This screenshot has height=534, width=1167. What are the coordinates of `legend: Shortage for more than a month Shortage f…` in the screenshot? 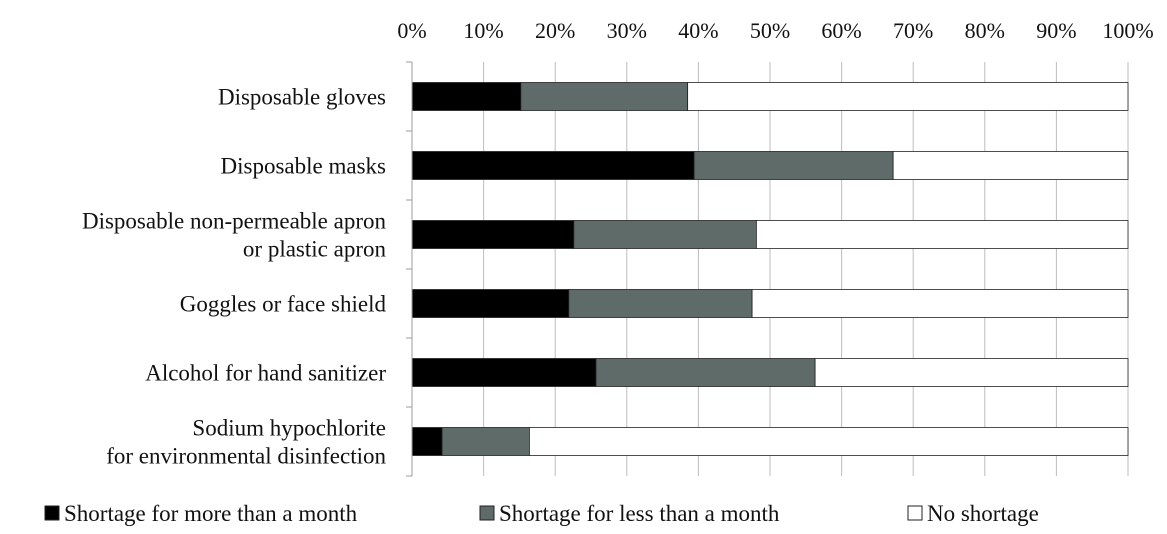 It's located at (541, 513).